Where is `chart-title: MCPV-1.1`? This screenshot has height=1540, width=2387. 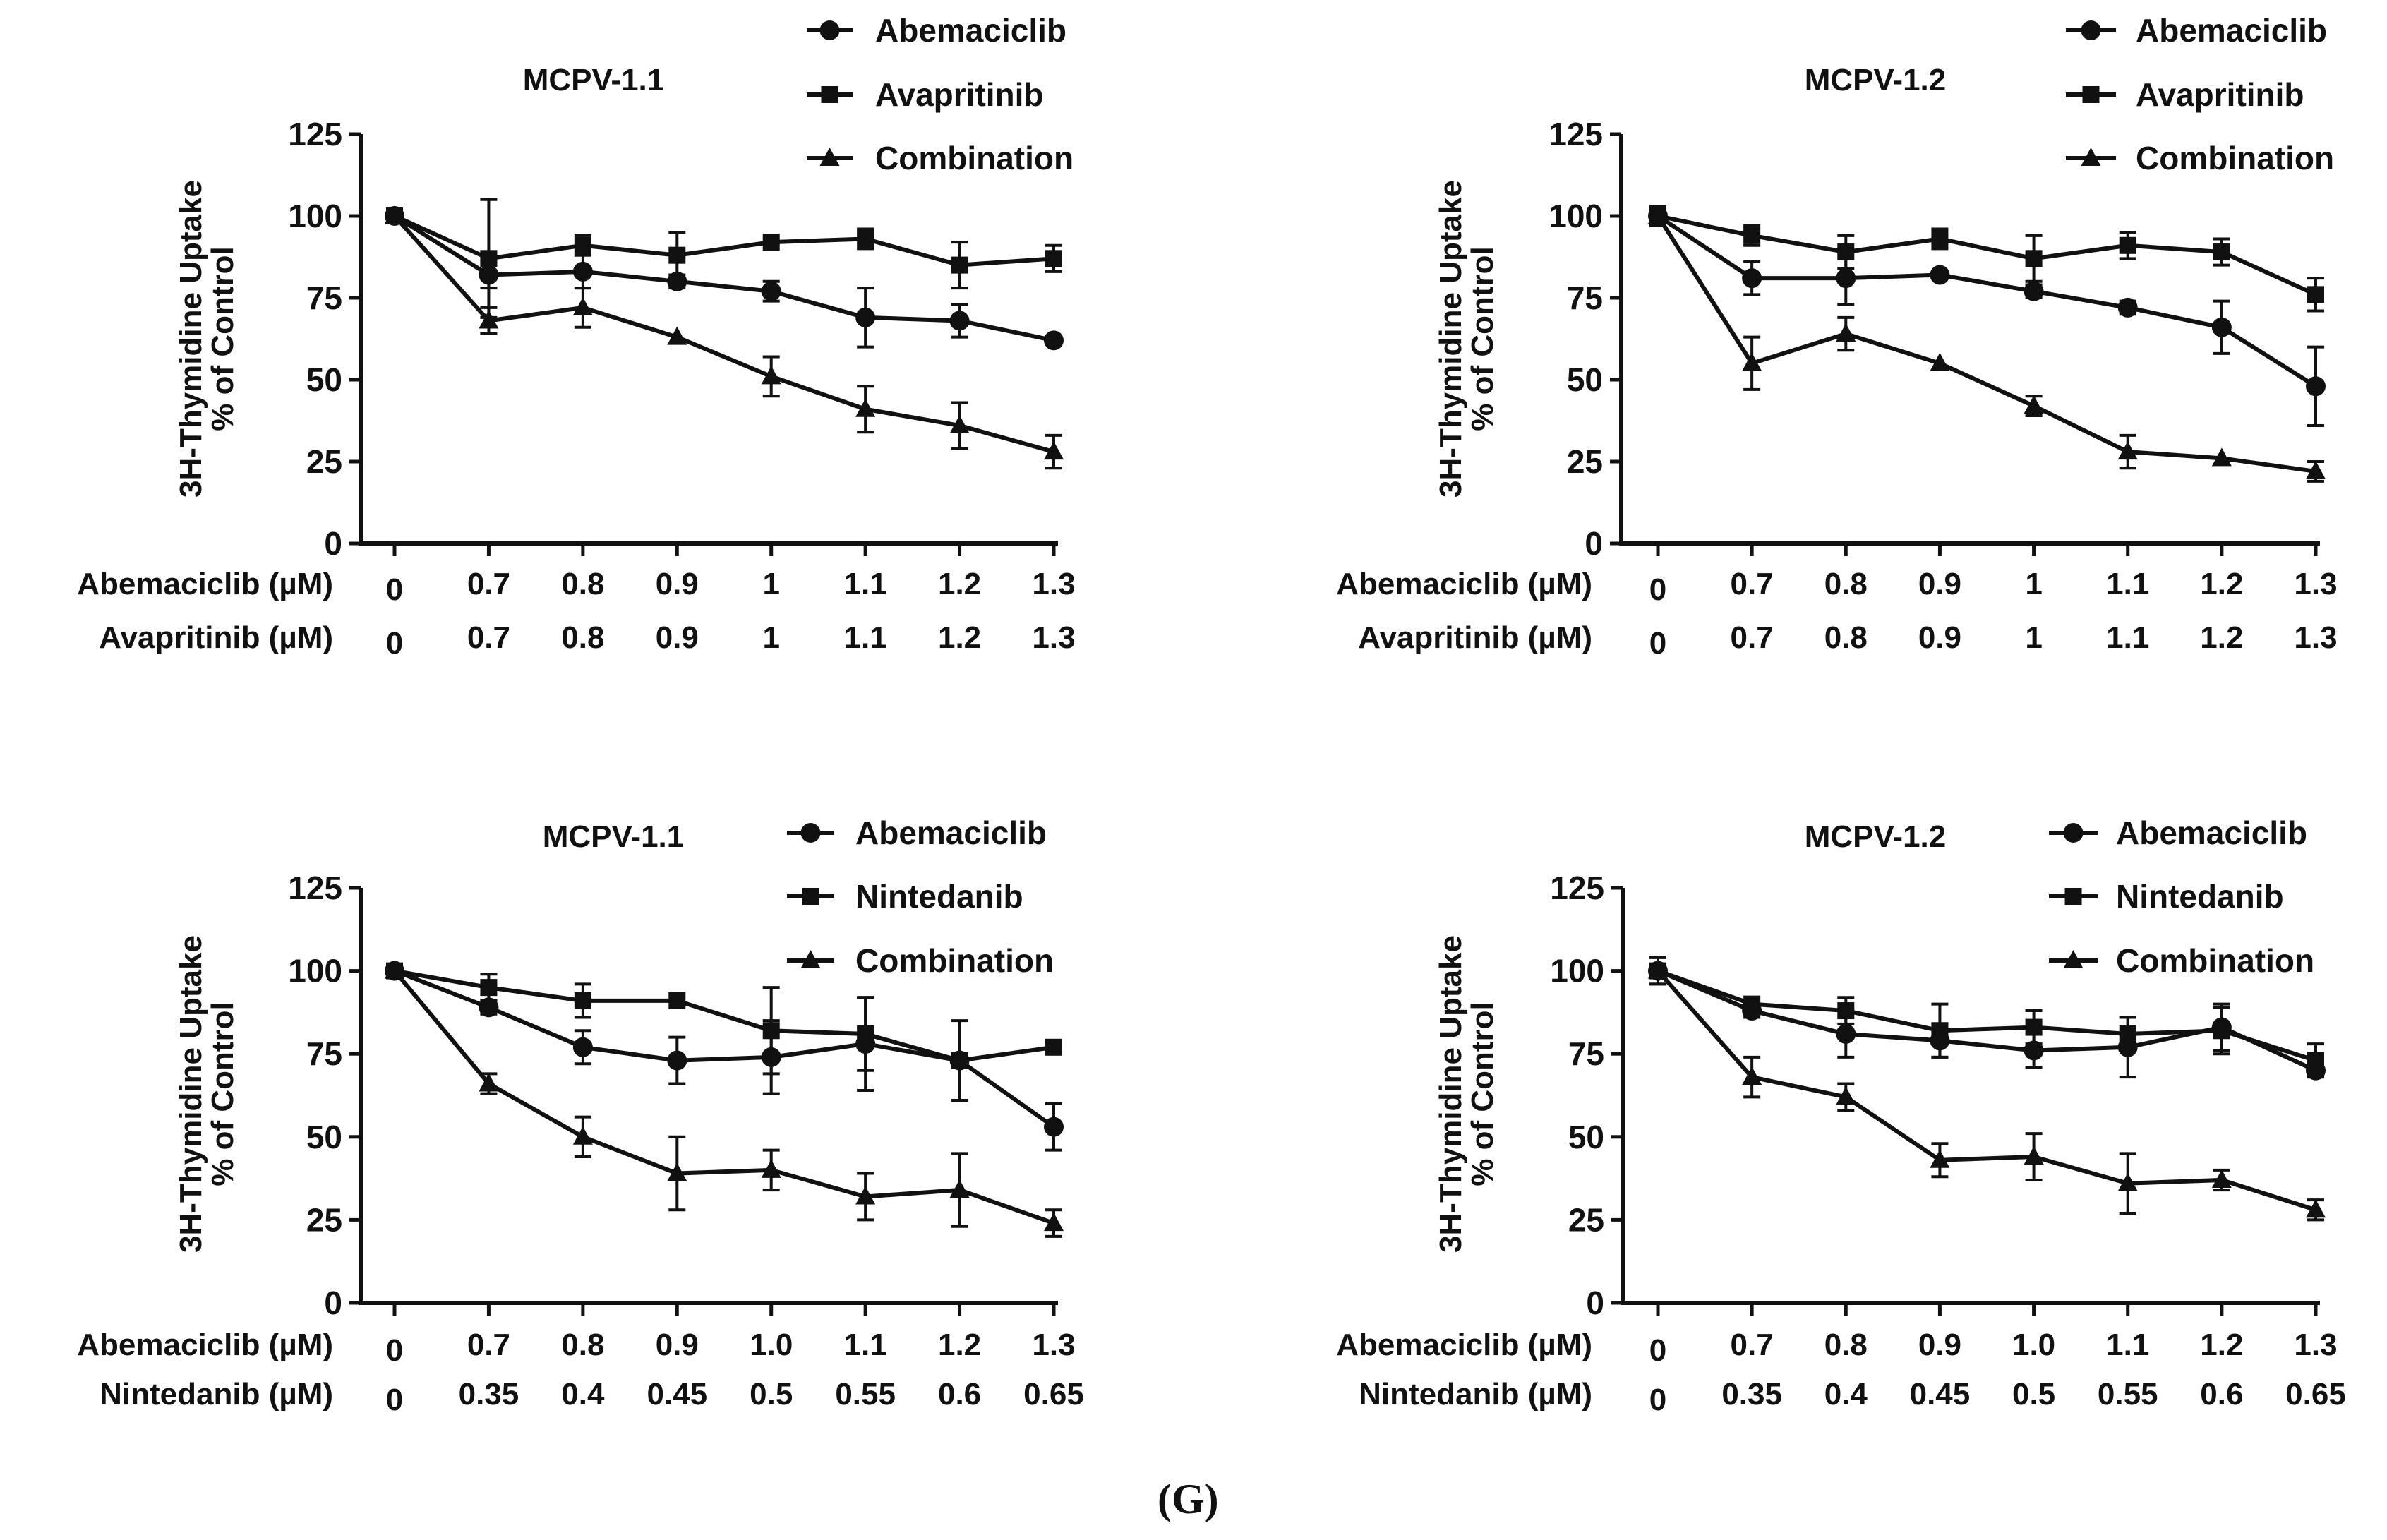
chart-title: MCPV-1.1 is located at coordinates (614, 836).